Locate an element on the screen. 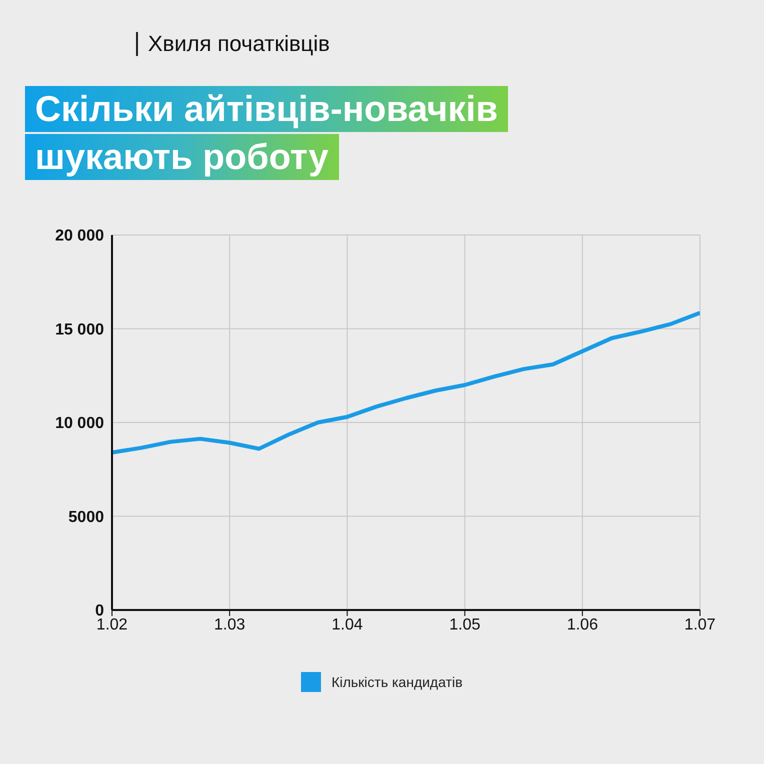  x-tick-label: 1.07 is located at coordinates (700, 625).